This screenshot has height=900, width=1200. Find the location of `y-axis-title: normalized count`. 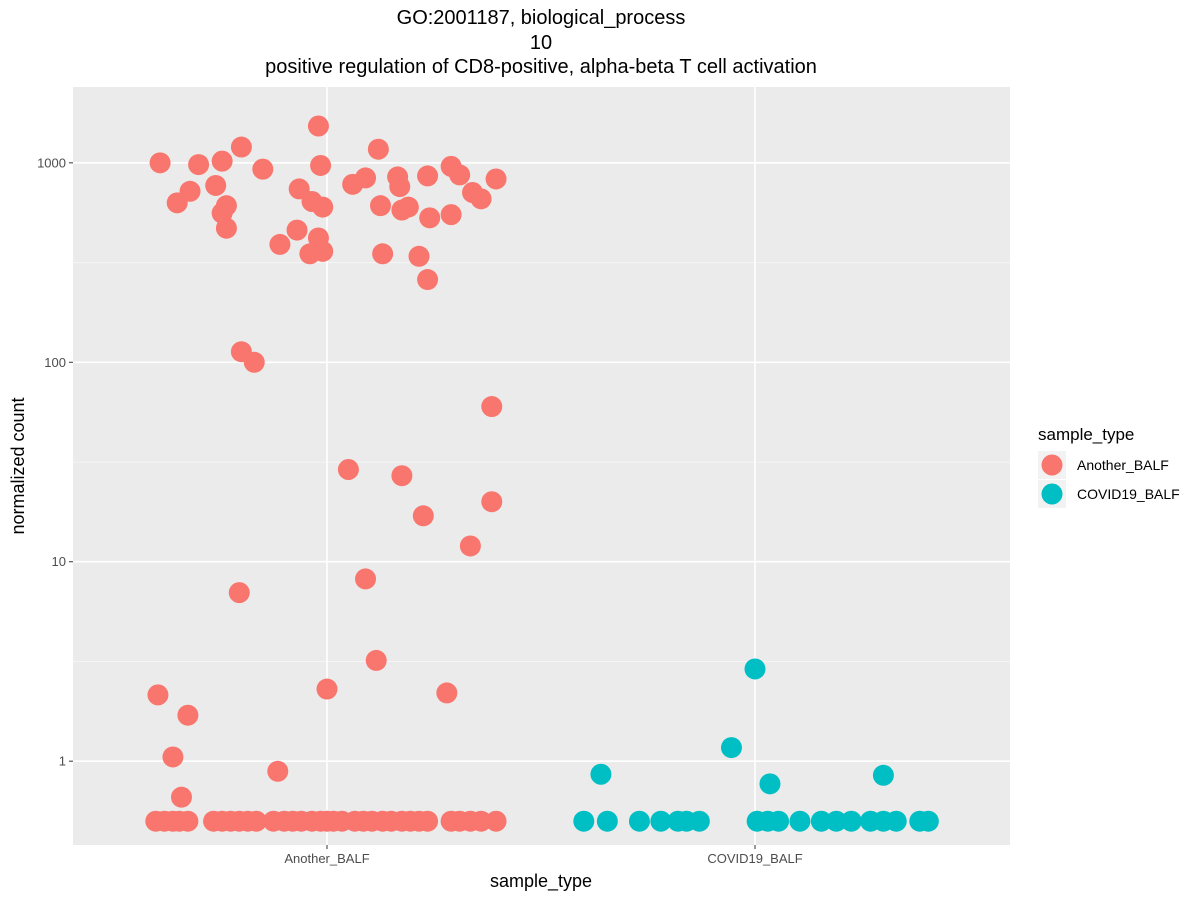

y-axis-title: normalized count is located at coordinates (18, 465).